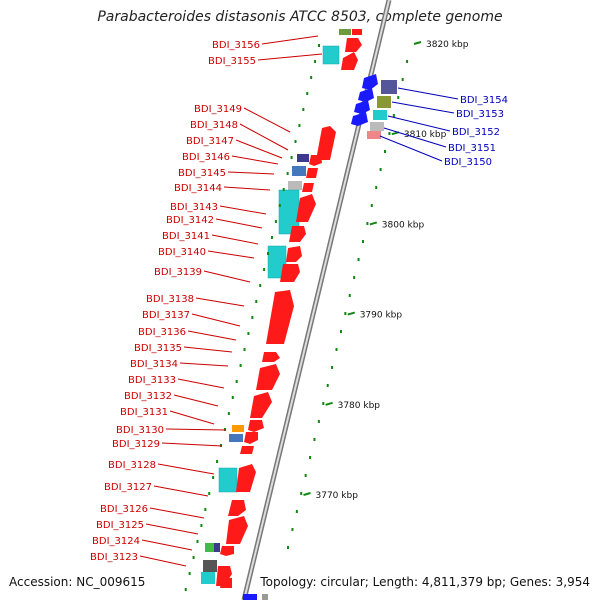 The image size is (600, 600). I want to click on gene-label-bdi-3135: BDI_3135, so click(158, 348).